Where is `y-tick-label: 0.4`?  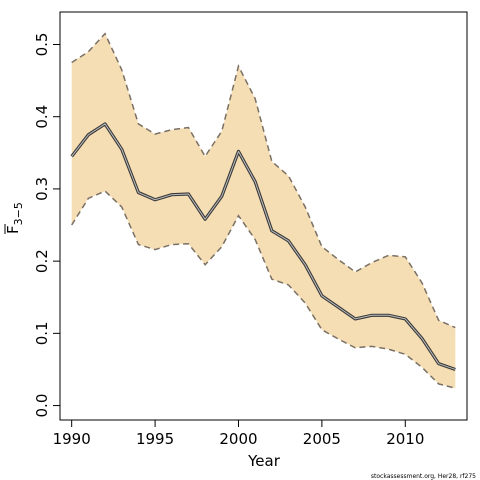
y-tick-label: 0.4 is located at coordinates (42, 117).